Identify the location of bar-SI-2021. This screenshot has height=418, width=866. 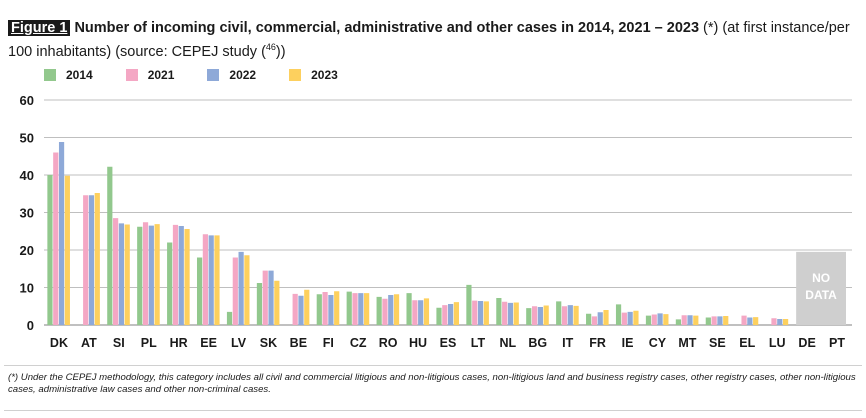
(116, 271).